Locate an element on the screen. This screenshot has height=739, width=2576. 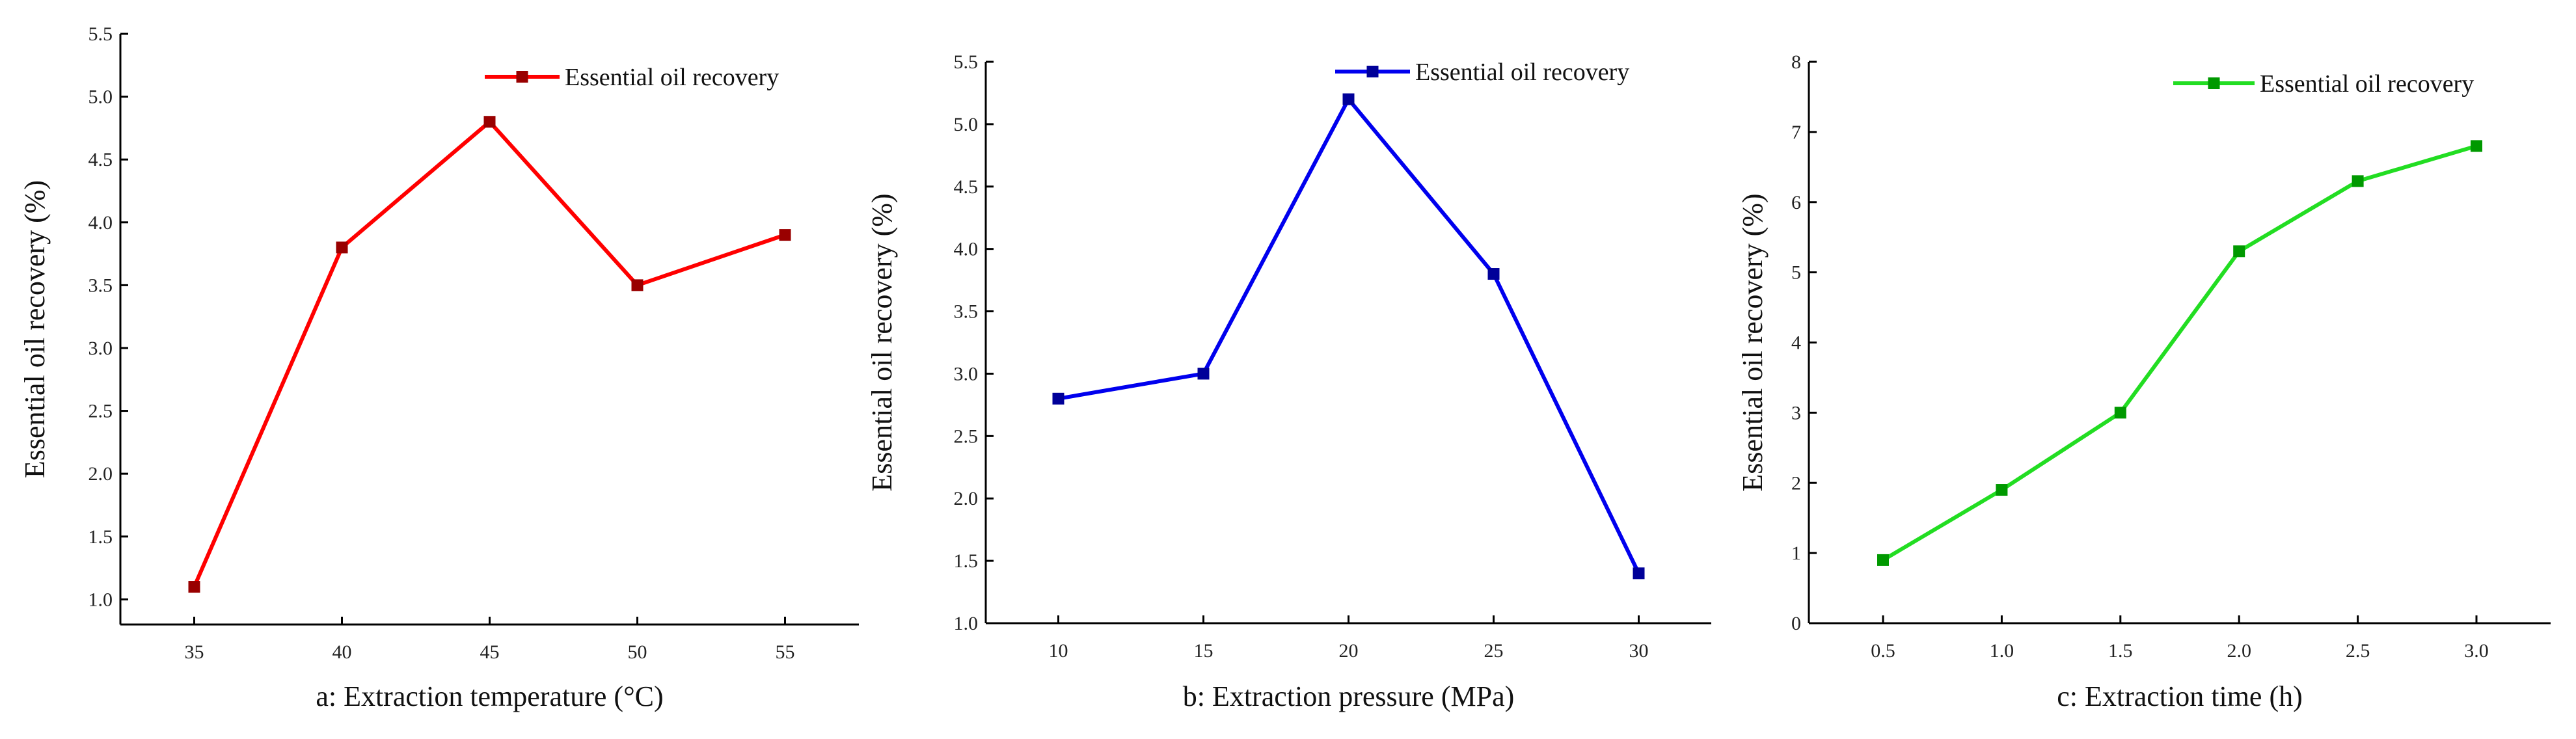
panel-b-y-tick-label: 4.0 is located at coordinates (966, 249).